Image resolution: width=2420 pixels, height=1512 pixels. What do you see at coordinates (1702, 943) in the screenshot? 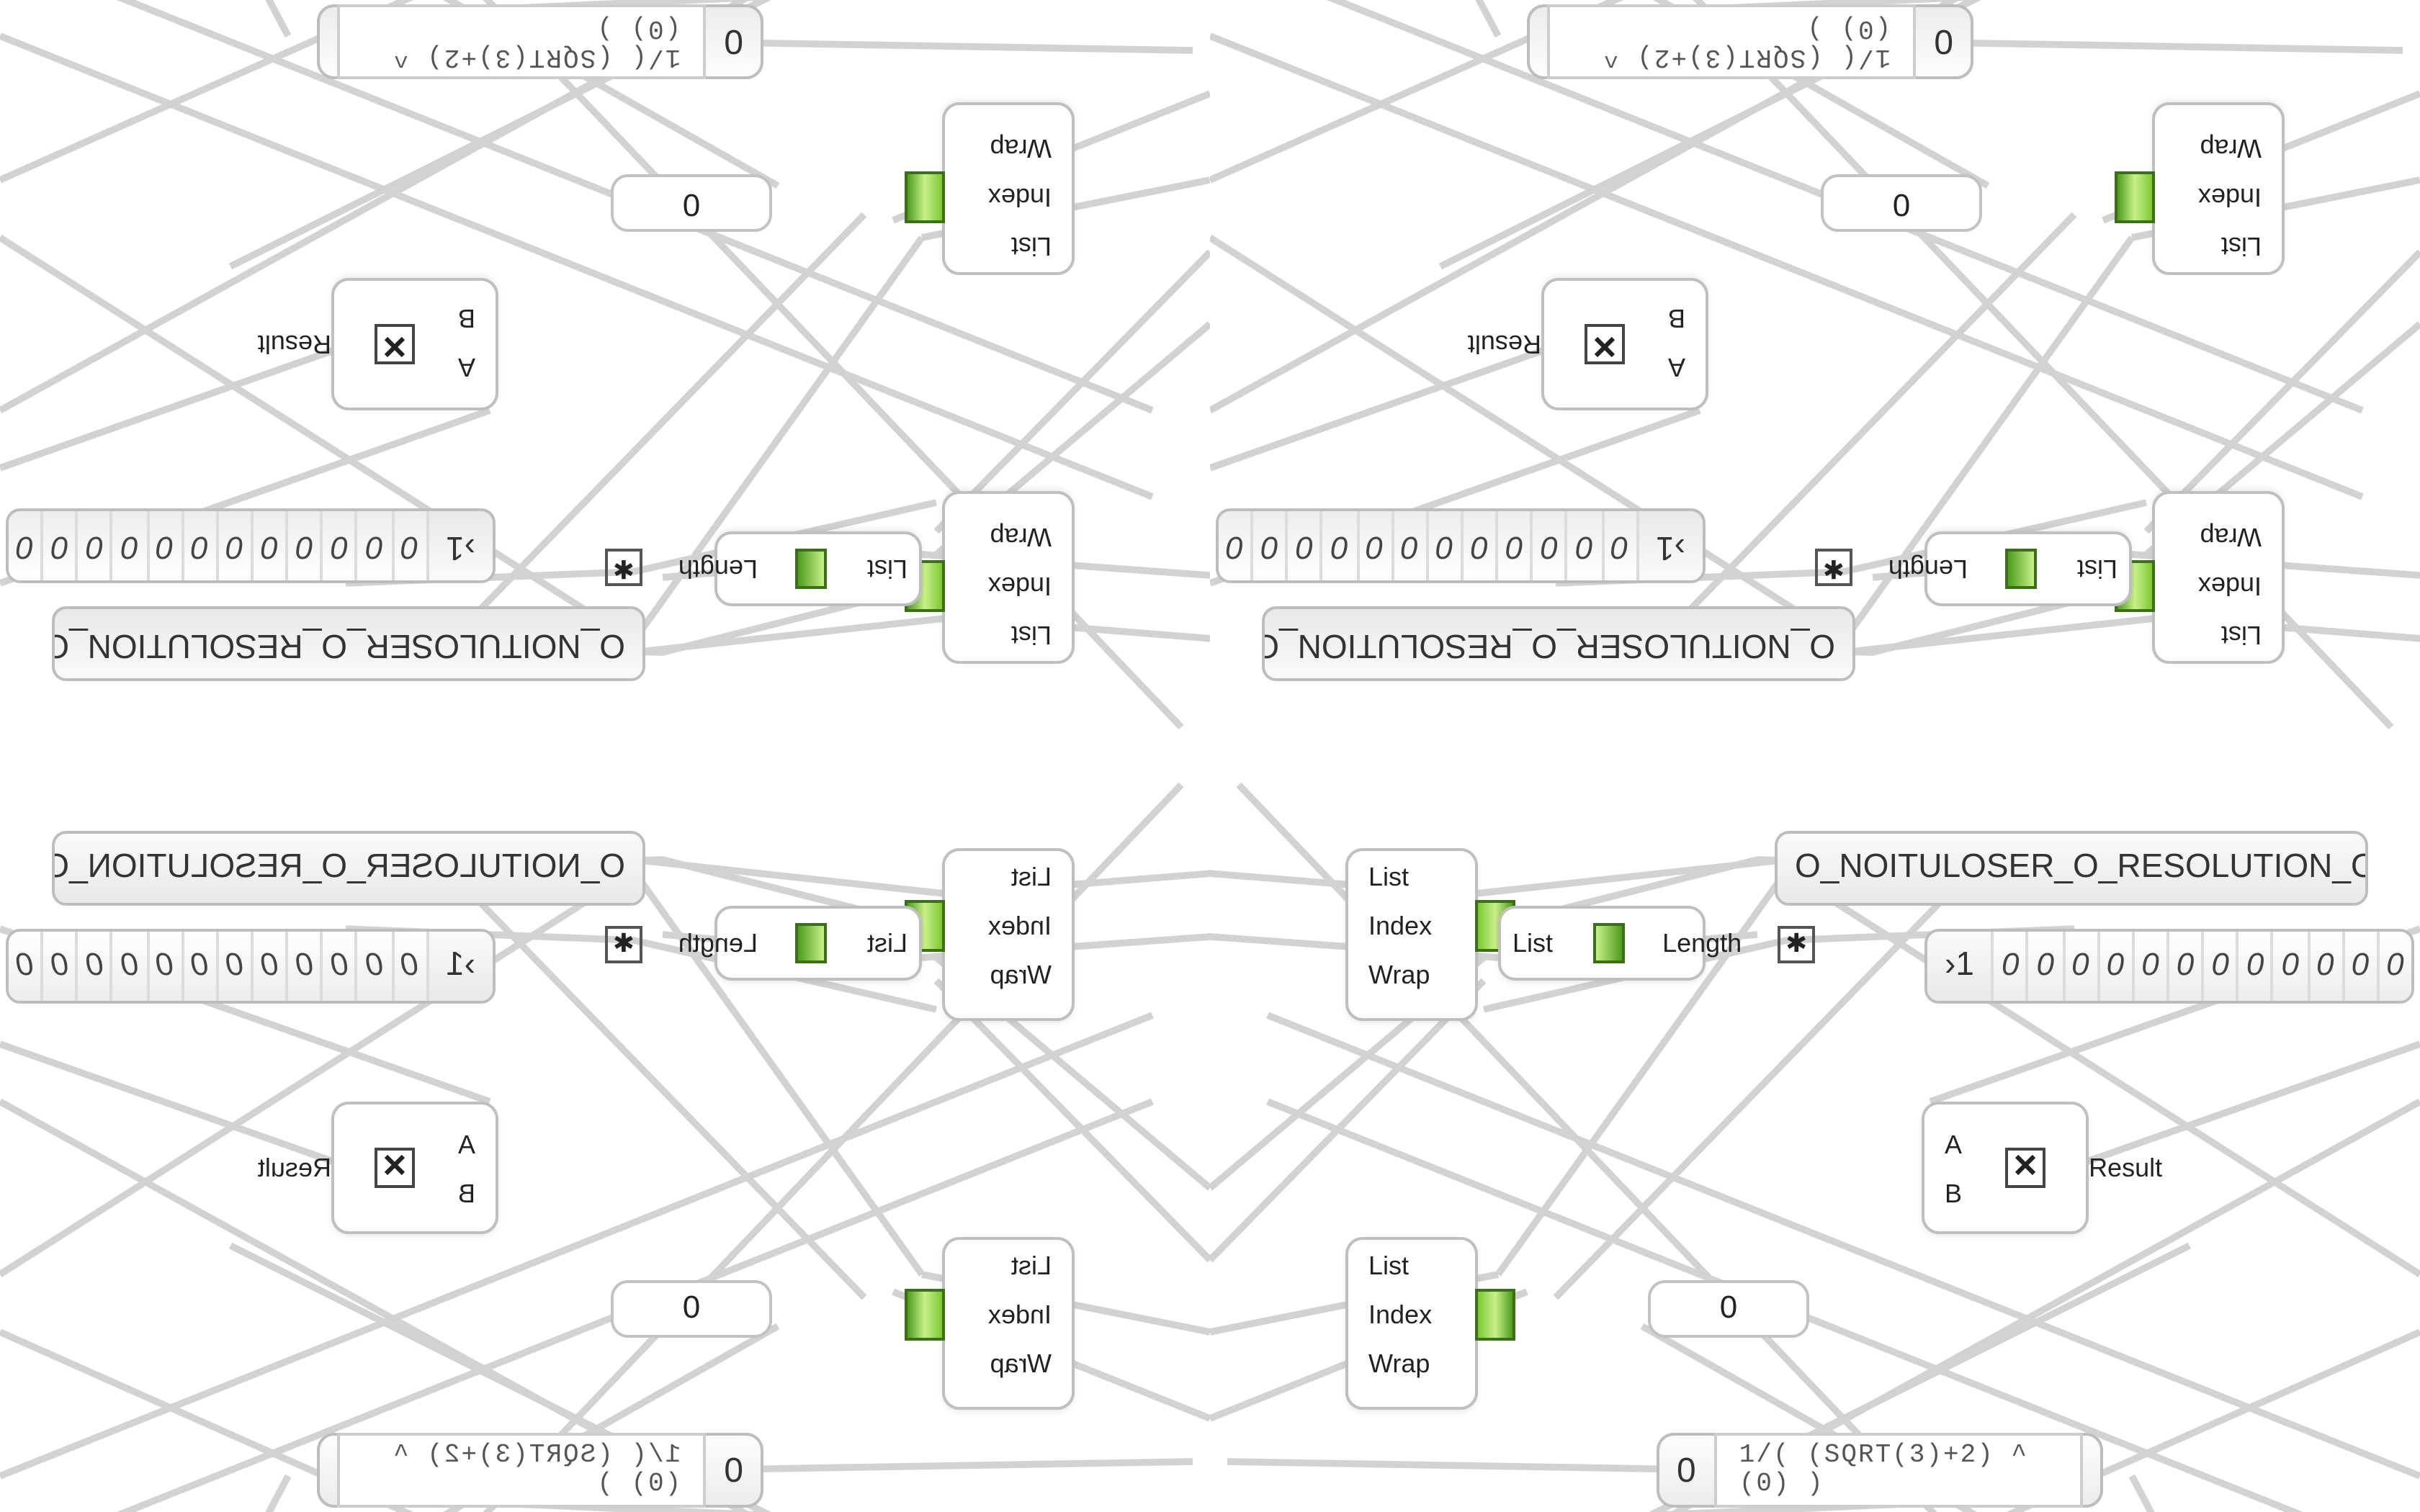
I see `port-label-length: Length` at bounding box center [1702, 943].